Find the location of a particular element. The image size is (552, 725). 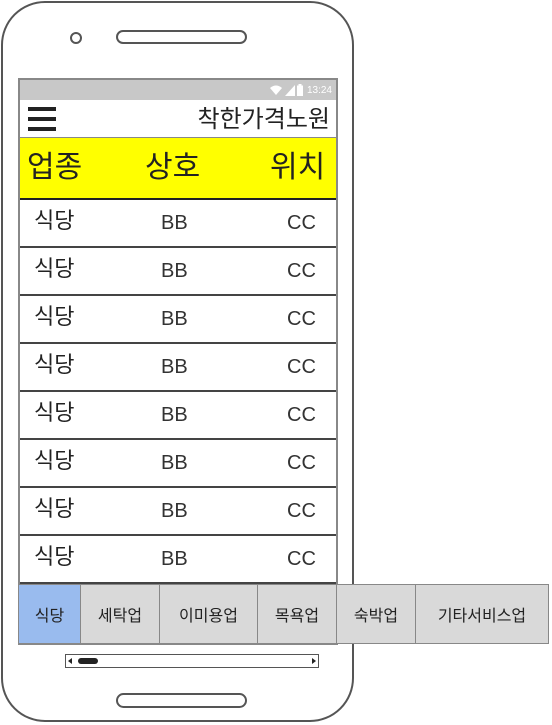

wifi-icon is located at coordinates (275, 90).